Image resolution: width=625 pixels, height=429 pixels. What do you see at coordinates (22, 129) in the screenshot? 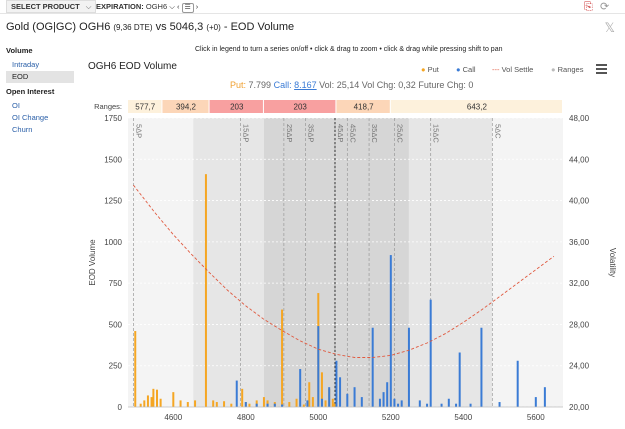
I see `sidebar-item-churn: Churn` at bounding box center [22, 129].